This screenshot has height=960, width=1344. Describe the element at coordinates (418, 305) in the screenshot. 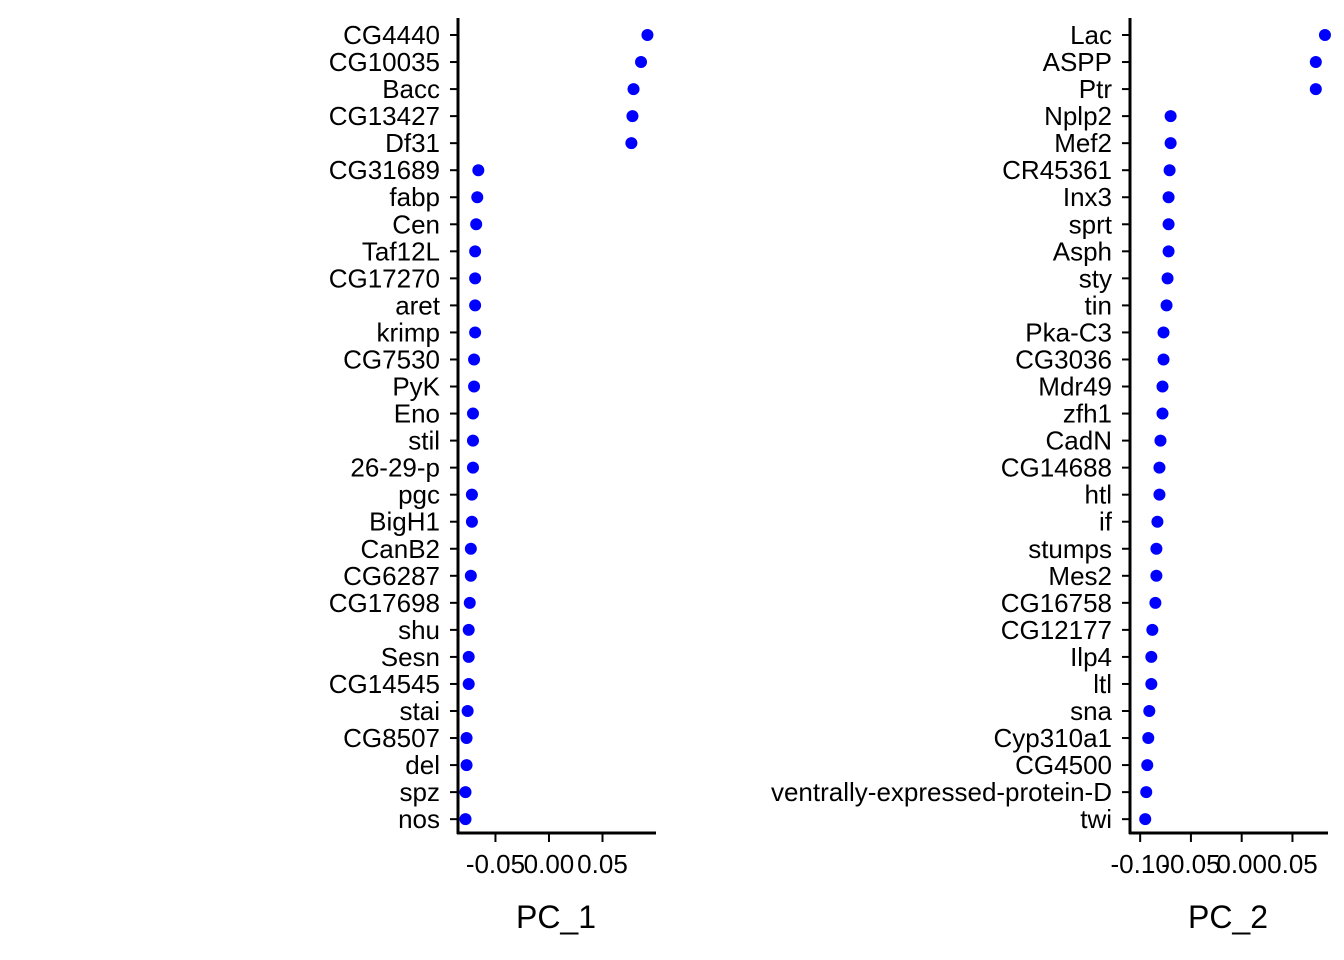

I see `y-tick-label: aret` at that location.